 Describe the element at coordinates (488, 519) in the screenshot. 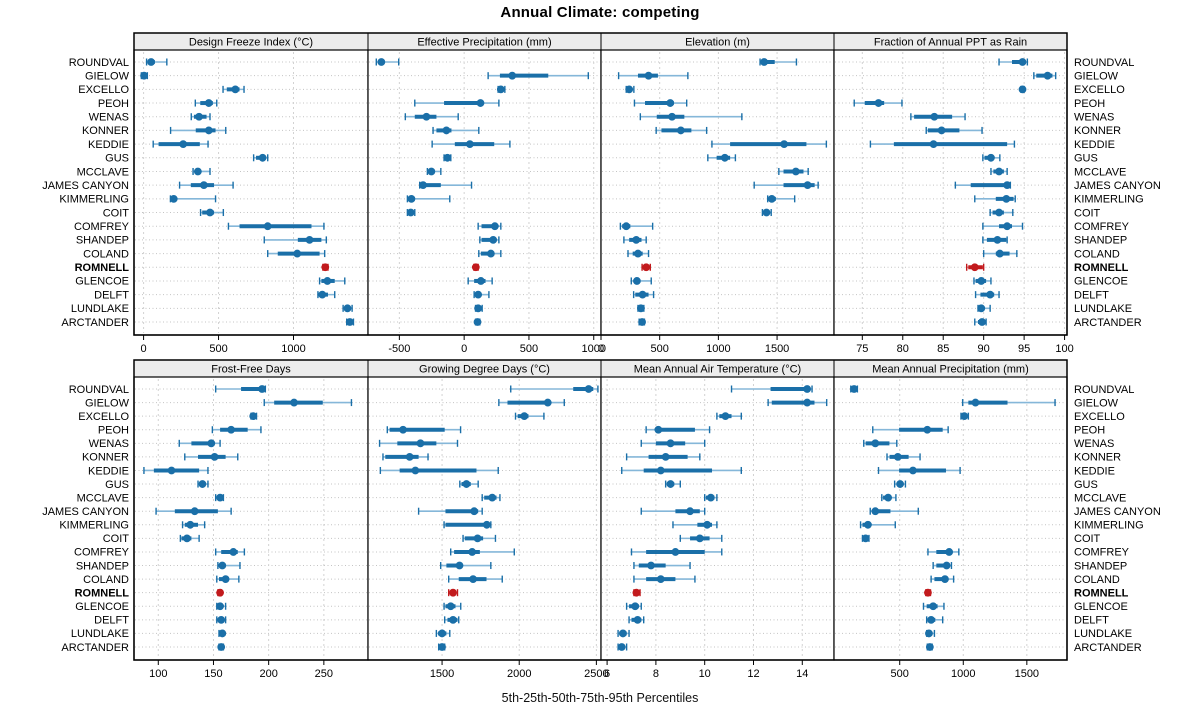

I see `panel-Growing Degree Days (°C): Growing Degree Days (°C) 1500 2000 2500` at that location.